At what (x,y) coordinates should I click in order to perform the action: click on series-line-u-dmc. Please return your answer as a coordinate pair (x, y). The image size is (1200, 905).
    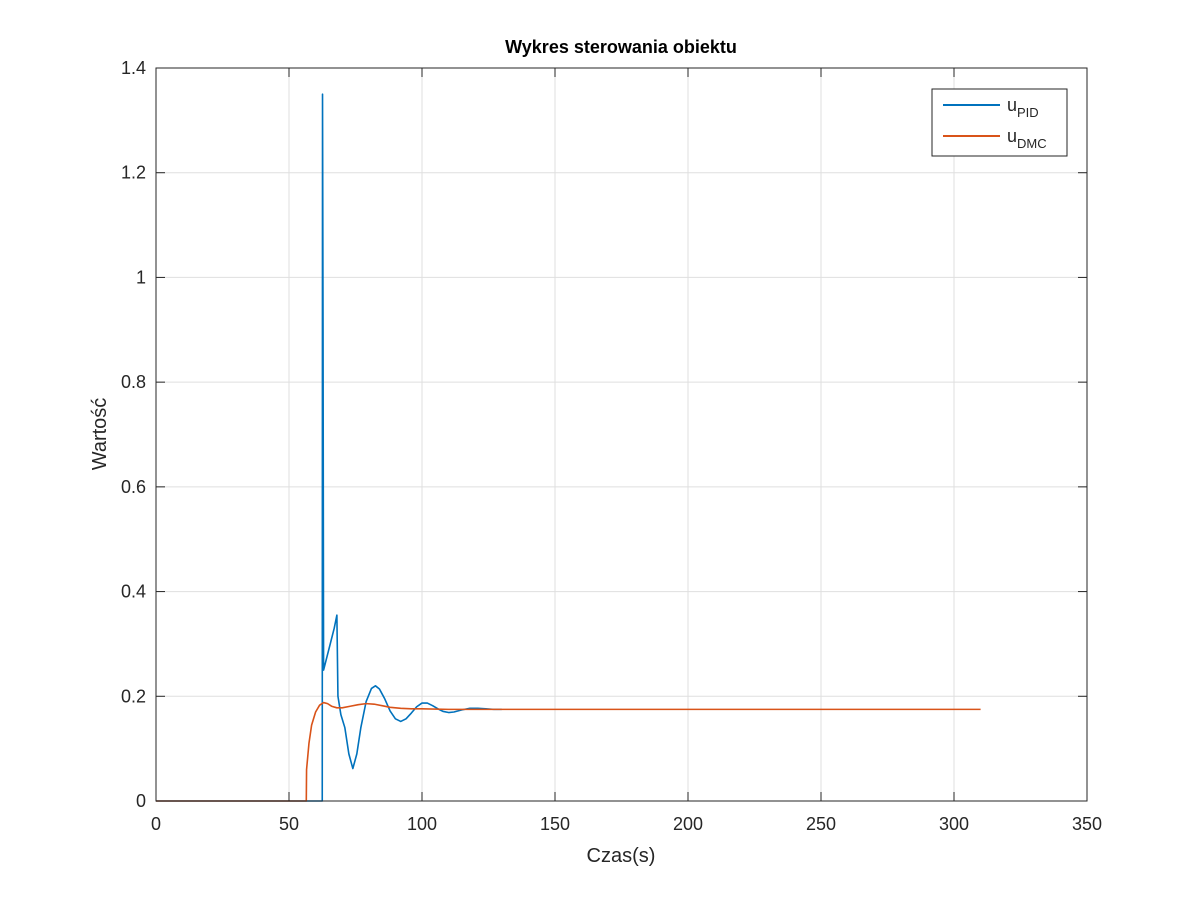
    Looking at the image, I should click on (568, 751).